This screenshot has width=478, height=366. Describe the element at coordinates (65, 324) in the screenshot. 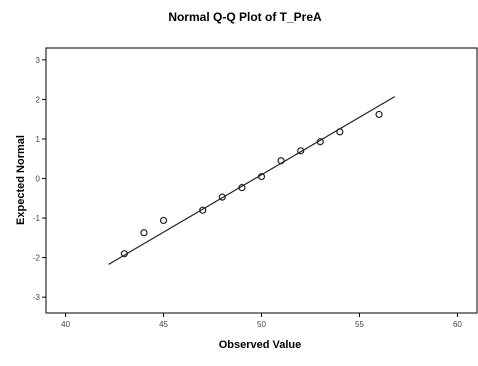

I see `x-tick-label: 40` at that location.